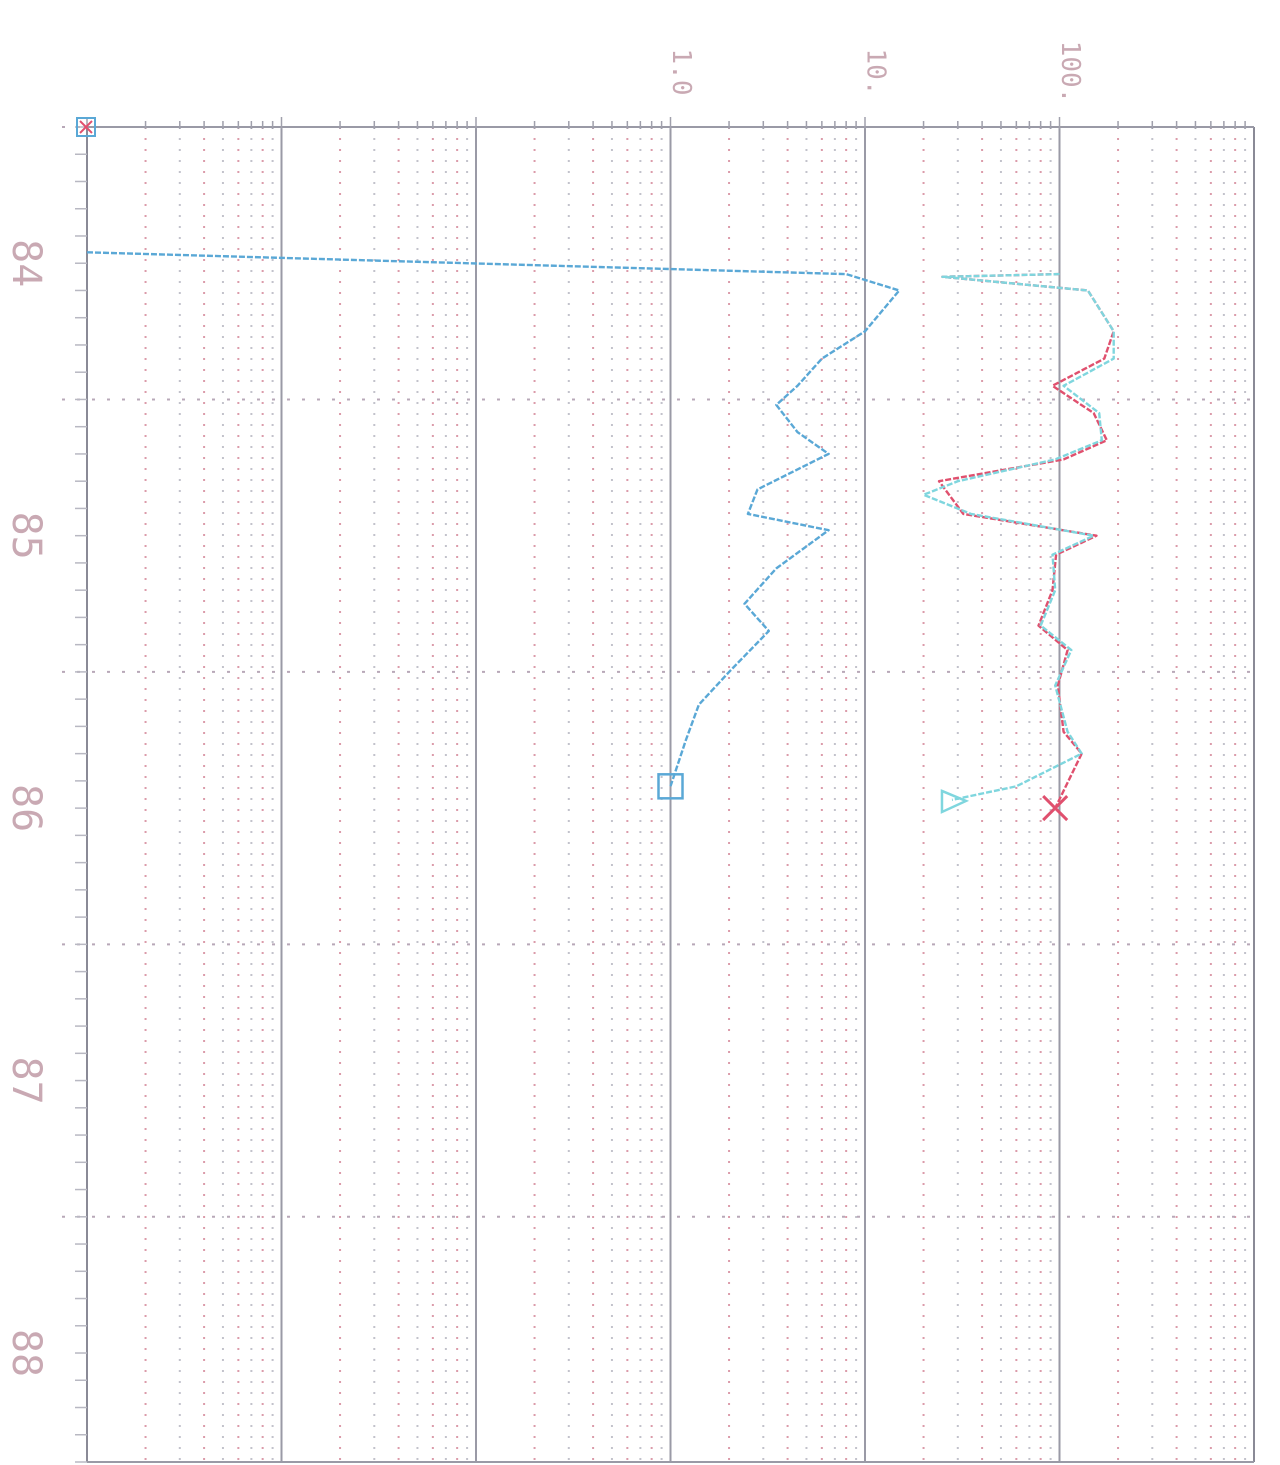 The width and height of the screenshot is (1280, 1465). I want to click on marker-group, so click(863, 797).